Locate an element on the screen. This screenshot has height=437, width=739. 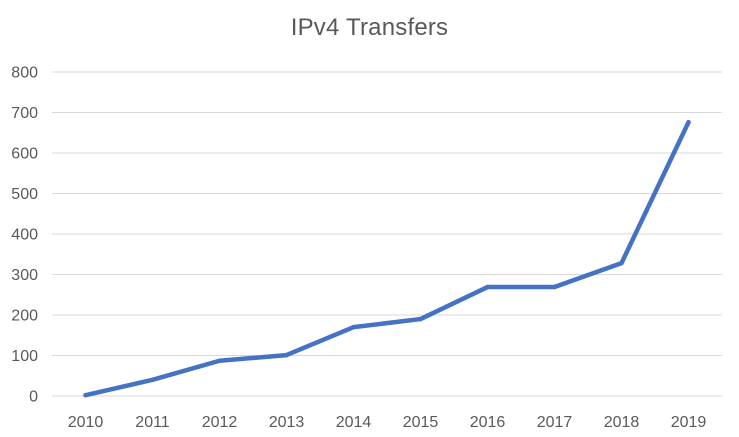
x-tick-label: 2016 is located at coordinates (488, 422).